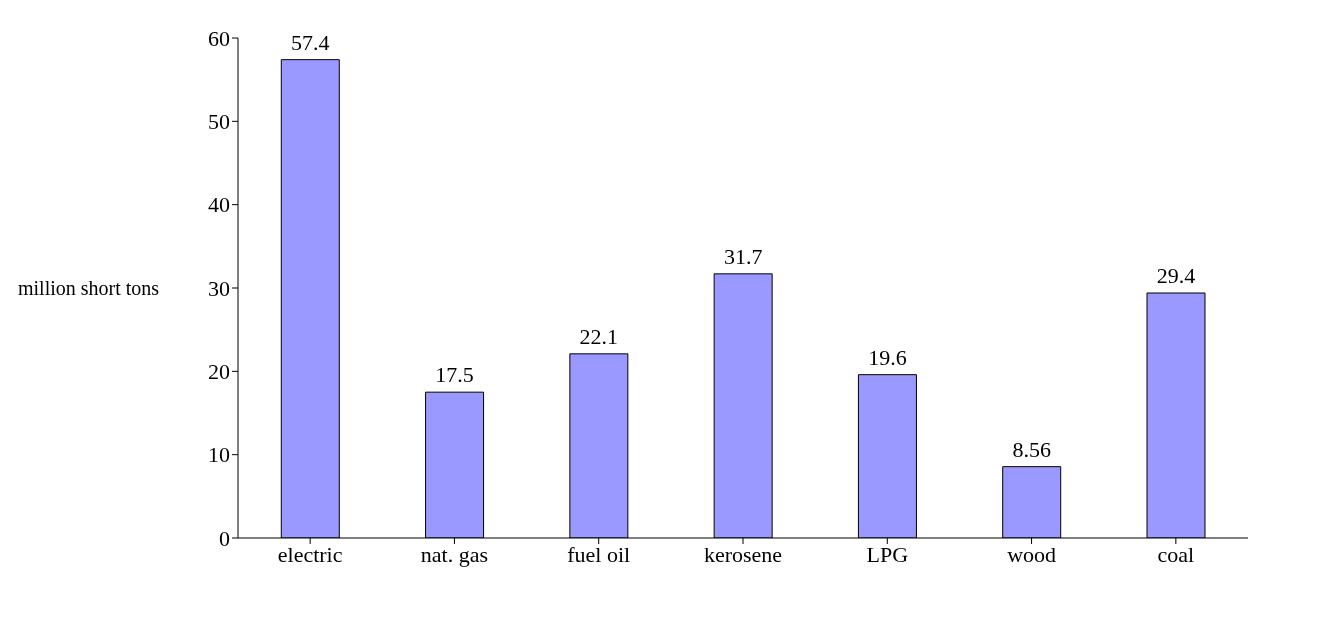  I want to click on data-label: 17.5, so click(454, 375).